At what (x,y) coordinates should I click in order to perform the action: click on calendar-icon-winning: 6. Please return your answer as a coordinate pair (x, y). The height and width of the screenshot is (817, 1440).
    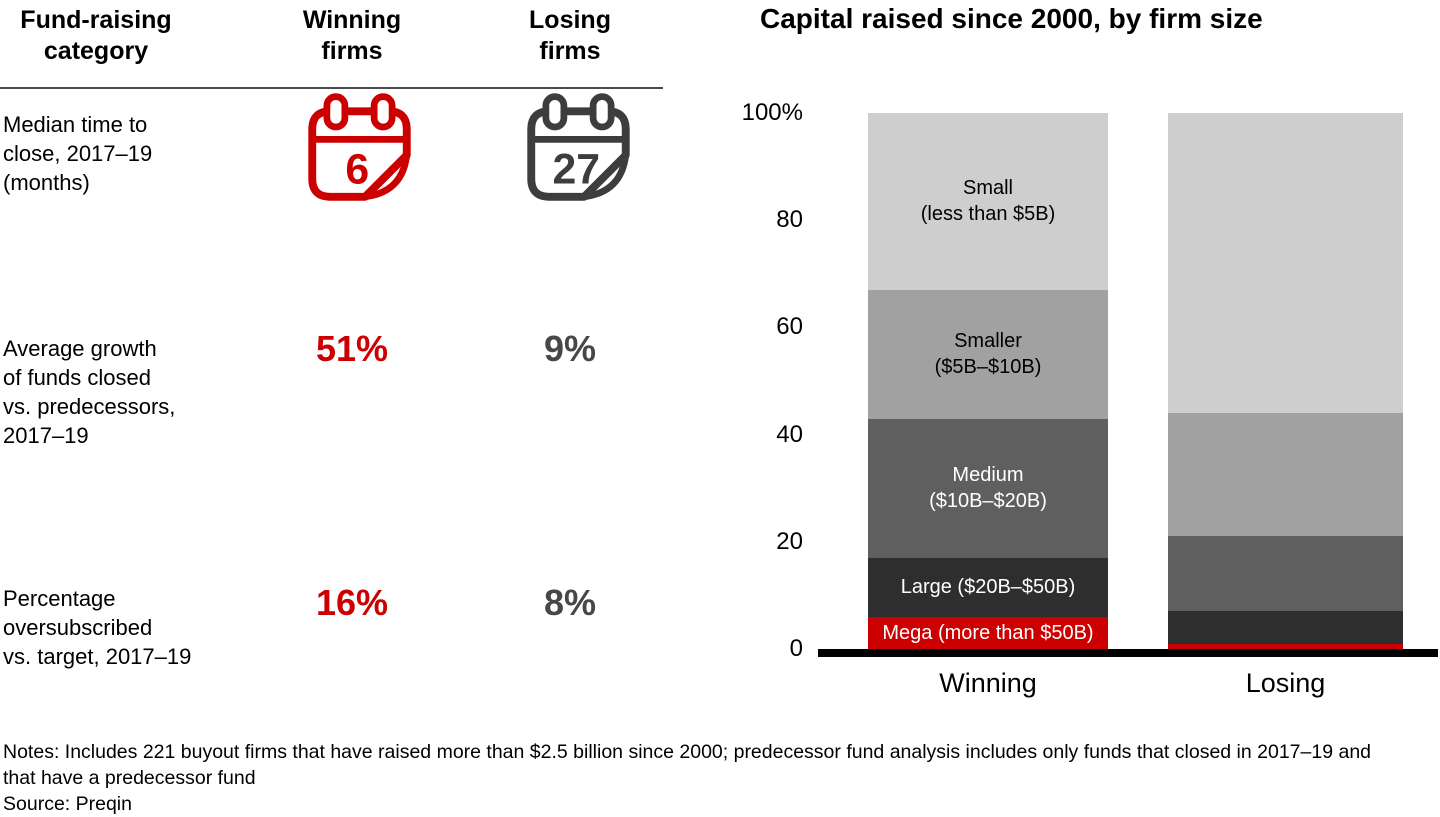
    Looking at the image, I should click on (359, 147).